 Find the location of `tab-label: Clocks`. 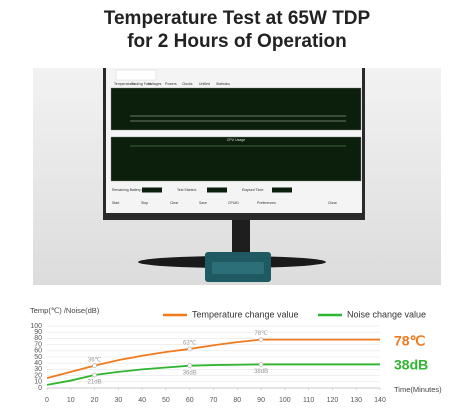

tab-label: Clocks is located at coordinates (187, 84).